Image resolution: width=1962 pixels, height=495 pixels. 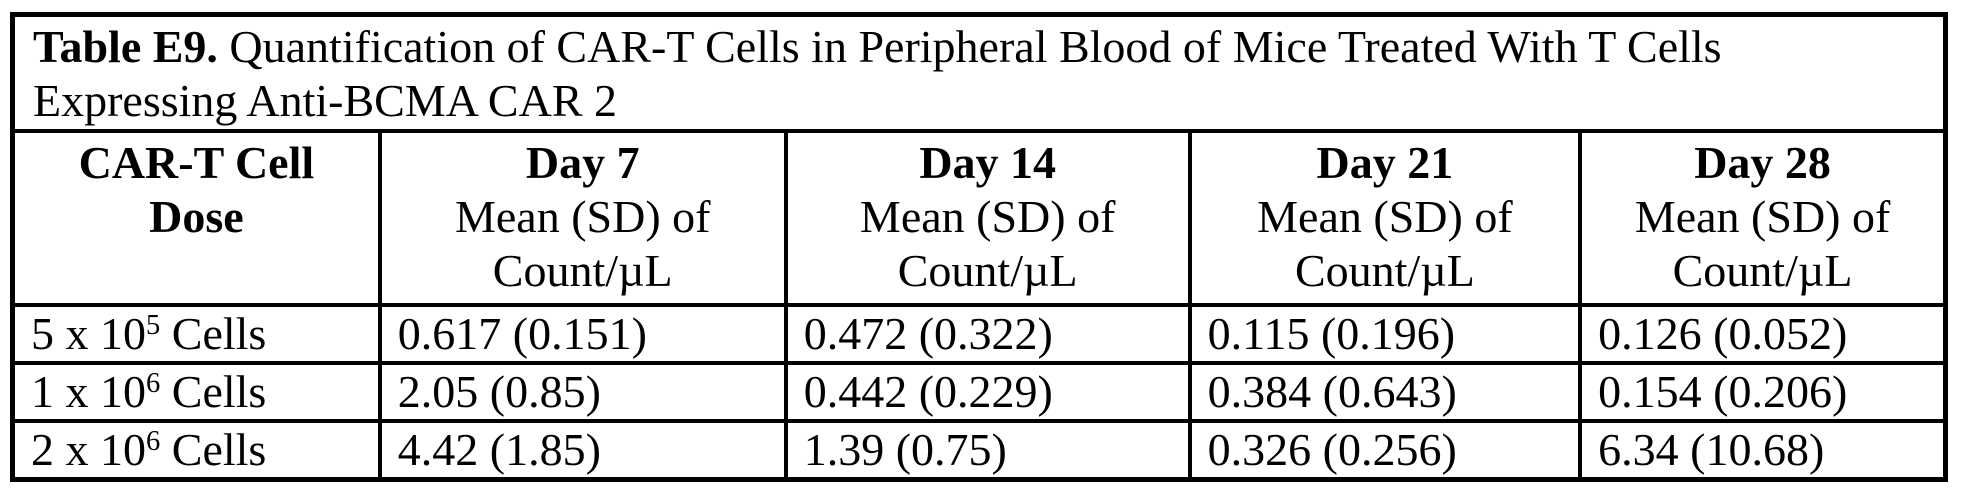 I want to click on day14-sub1: Mean (SD) of, so click(x=987, y=216).